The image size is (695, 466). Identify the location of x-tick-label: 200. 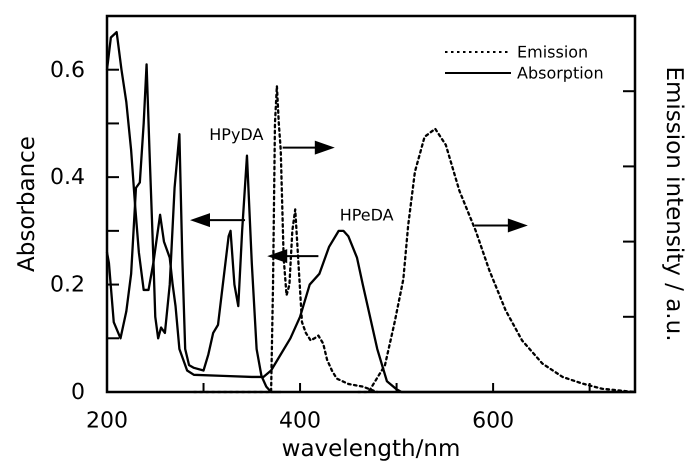
(107, 421).